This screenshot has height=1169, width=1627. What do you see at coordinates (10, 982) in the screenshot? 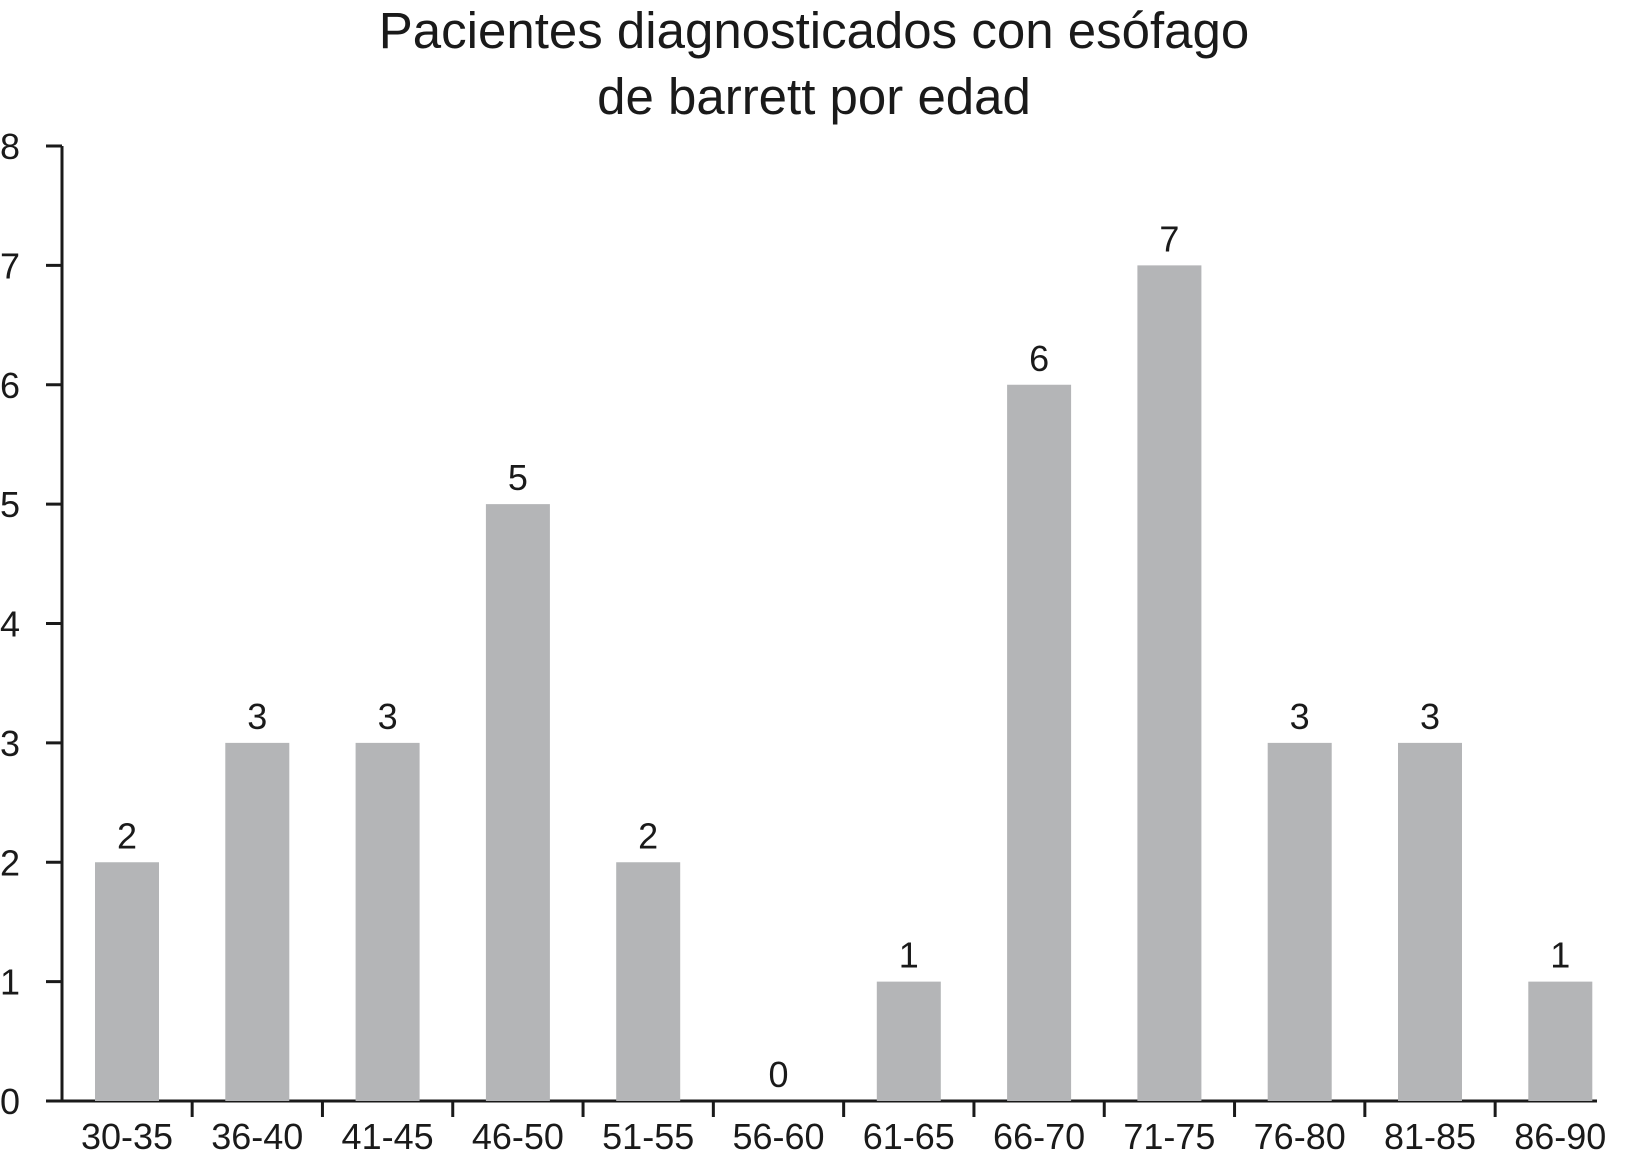
I see `y-tick-label: 1` at bounding box center [10, 982].